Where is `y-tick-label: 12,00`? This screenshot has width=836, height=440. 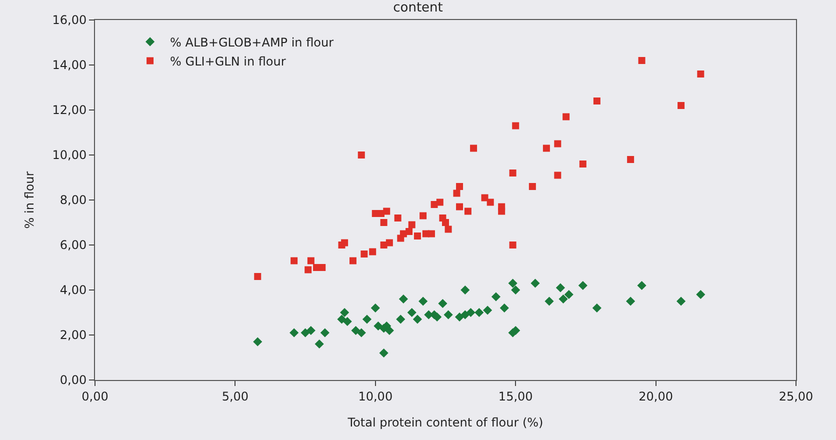
y-tick-label: 12,00 is located at coordinates (69, 110).